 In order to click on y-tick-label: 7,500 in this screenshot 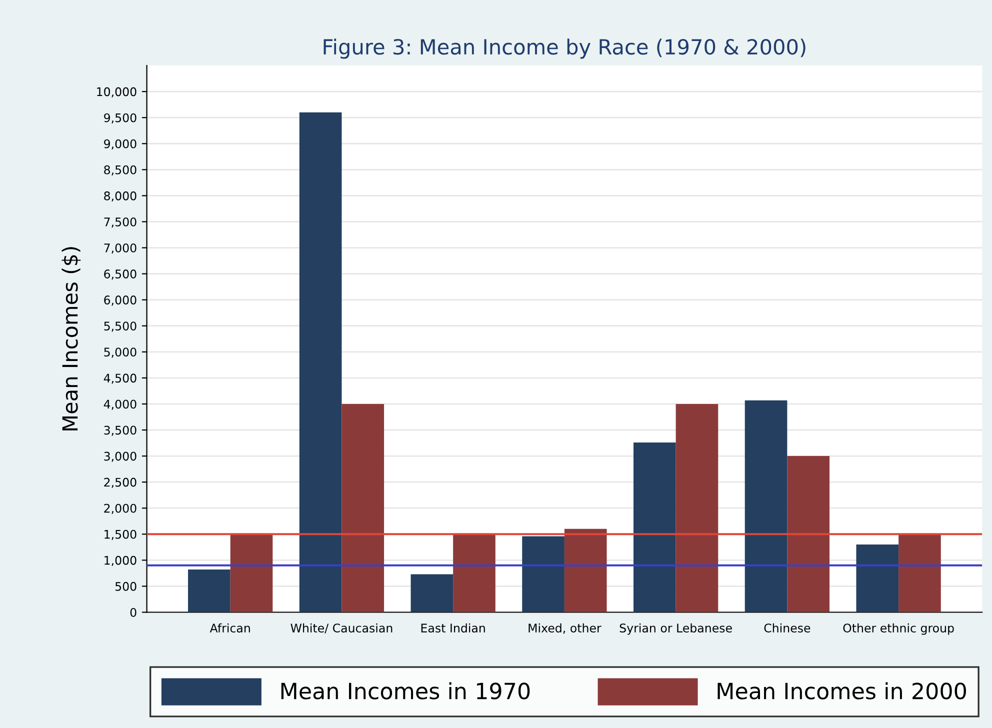, I will do `click(120, 222)`.